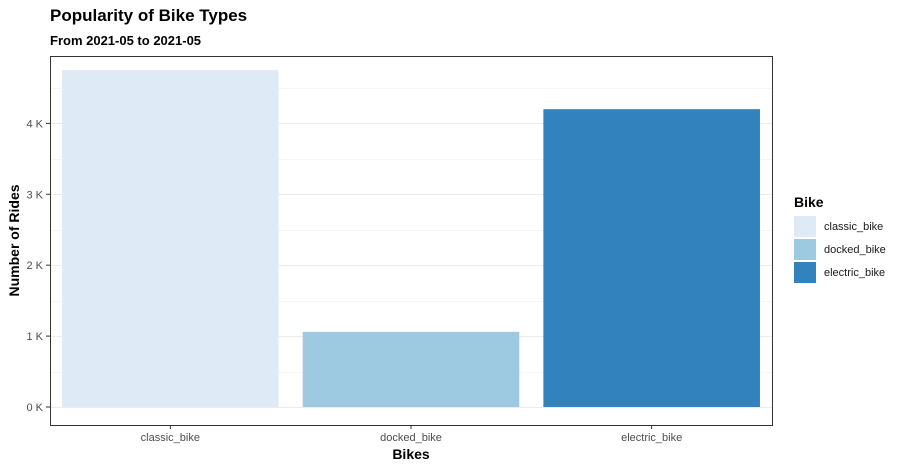 Image resolution: width=909 pixels, height=469 pixels. I want to click on legend-items: classic_bike docked_bike electric_bike, so click(840, 249).